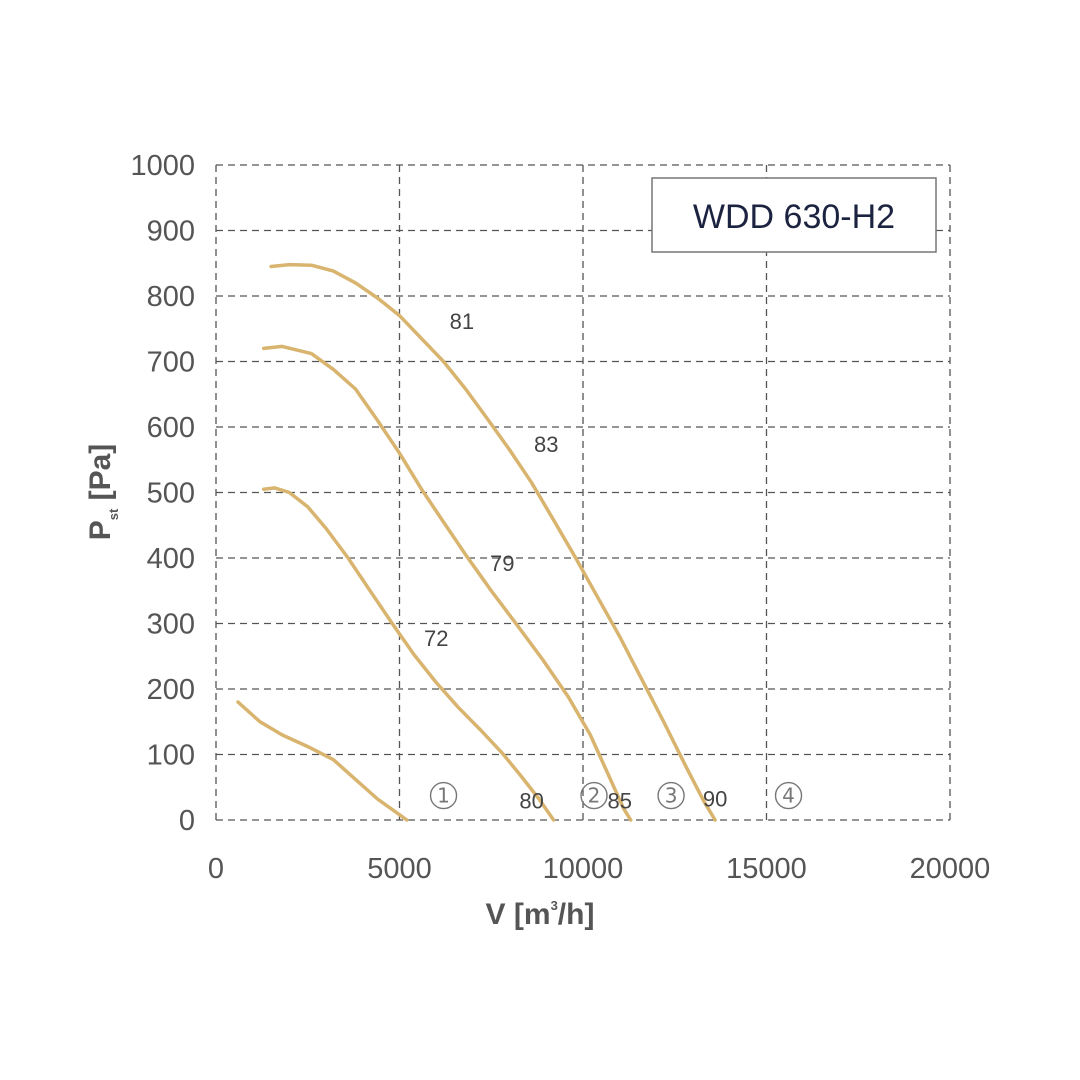  I want to click on y-axis-title-suffix: [Pa], so click(100, 476).